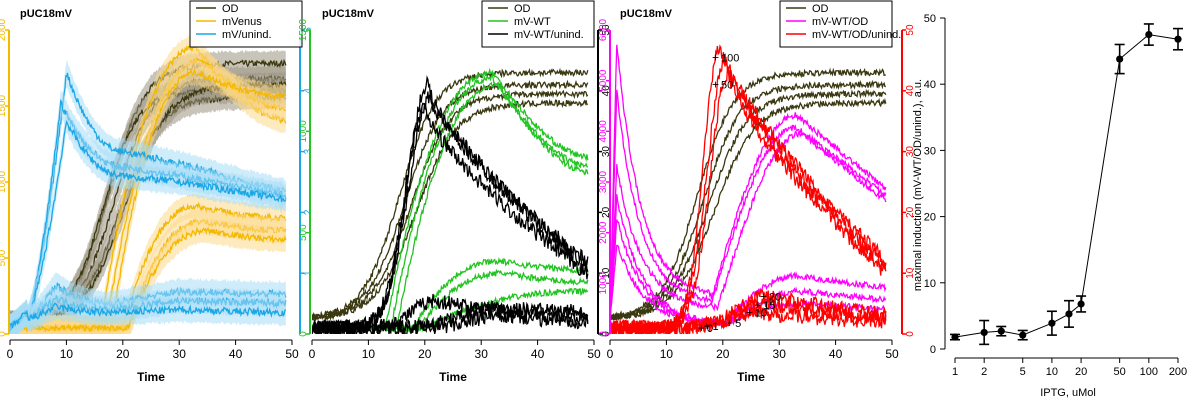  What do you see at coordinates (603, 232) in the screenshot?
I see `y-tick-label: 2000` at bounding box center [603, 232].